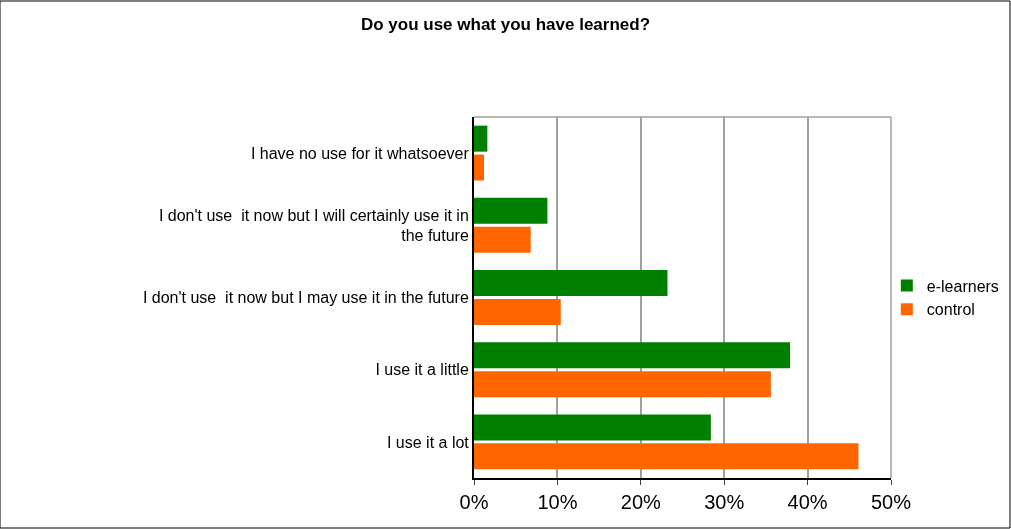 This screenshot has height=529, width=1011. What do you see at coordinates (557, 502) in the screenshot?
I see `x-tick-label: 10%` at bounding box center [557, 502].